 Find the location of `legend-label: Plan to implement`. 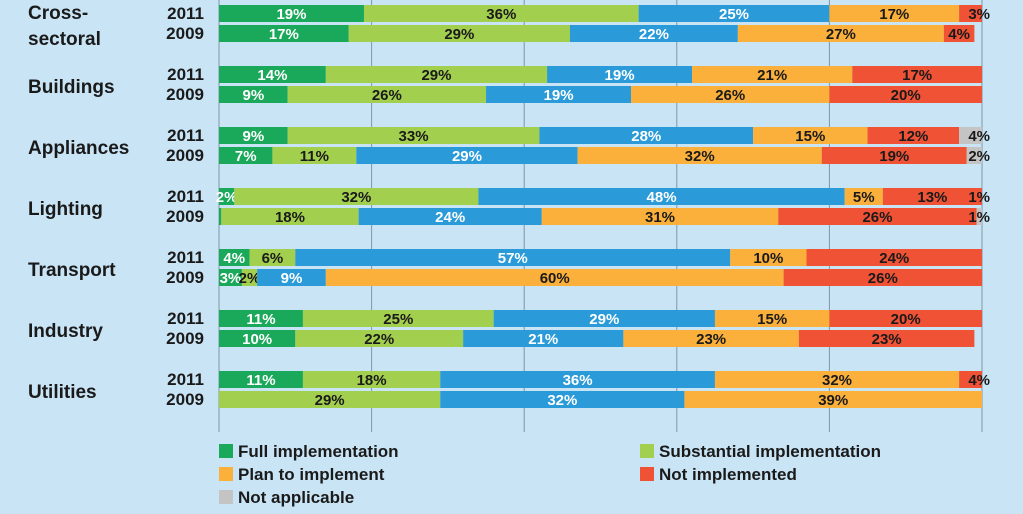

legend-label: Plan to implement is located at coordinates (311, 474).